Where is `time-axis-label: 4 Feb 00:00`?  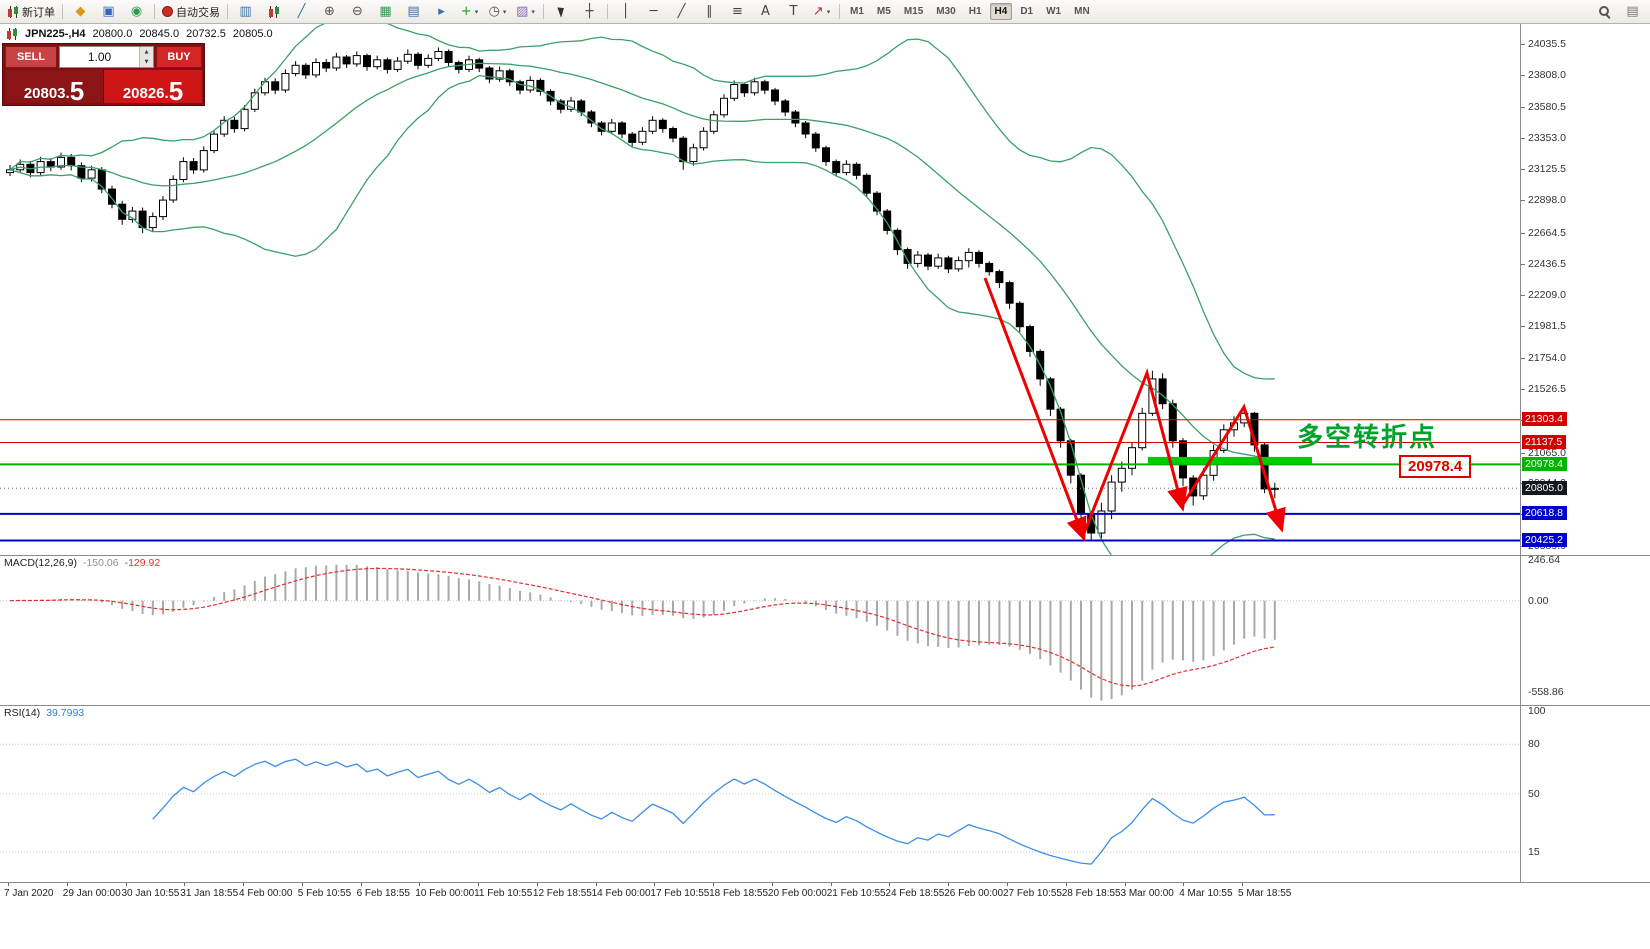
time-axis-label: 4 Feb 00:00 is located at coordinates (266, 893).